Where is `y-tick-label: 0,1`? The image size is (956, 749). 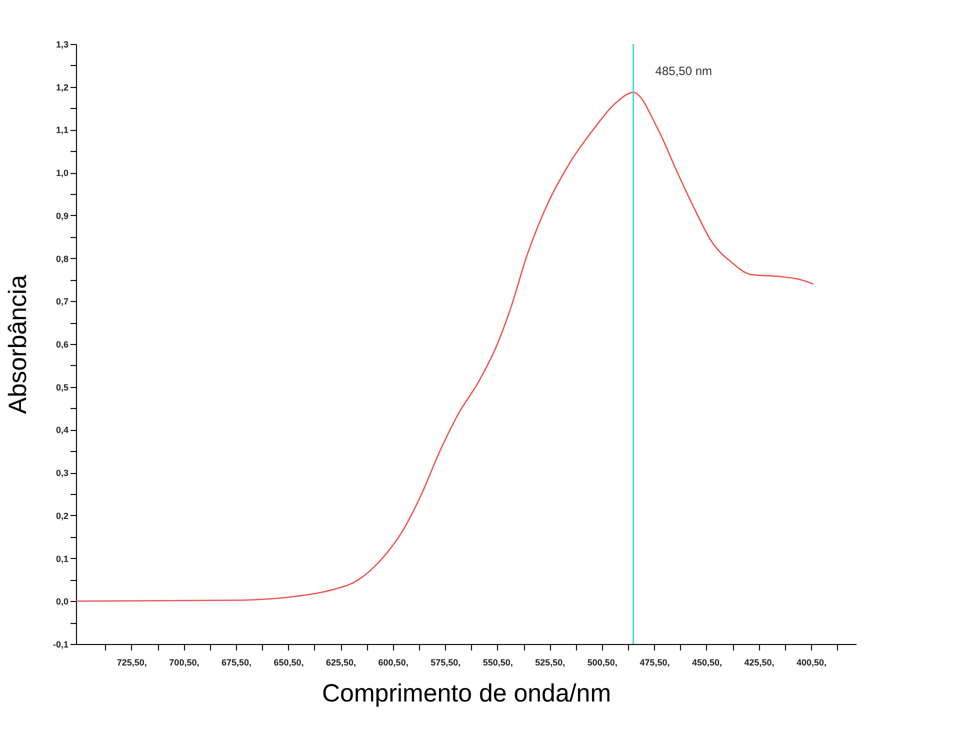
y-tick-label: 0,1 is located at coordinates (62, 559).